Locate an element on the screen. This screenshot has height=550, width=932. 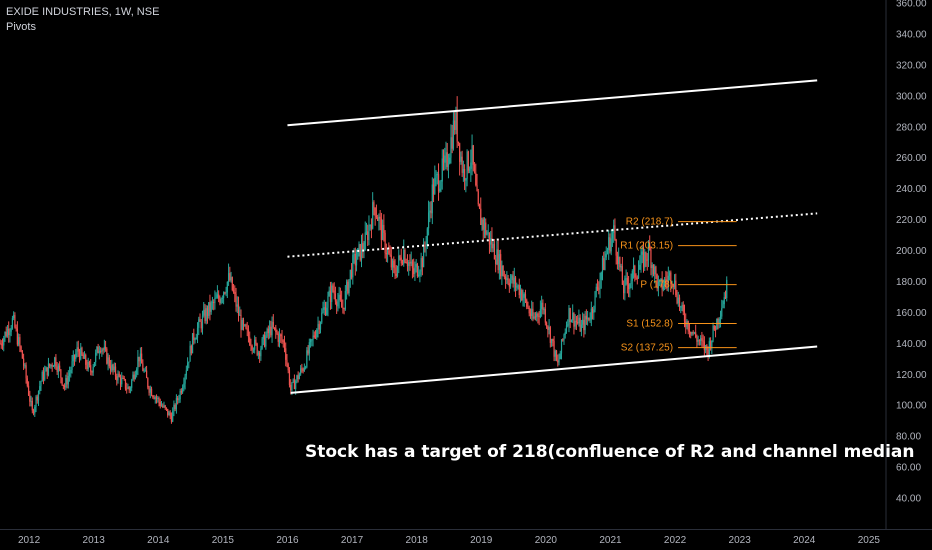
price-tick-label: 160.00 is located at coordinates (911, 313).